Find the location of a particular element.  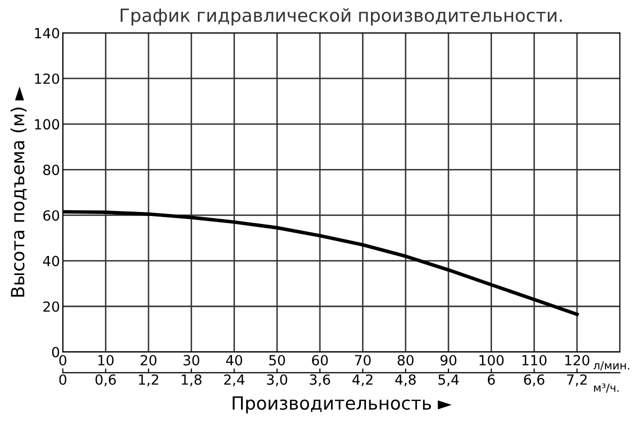

y-tick-label: 60 is located at coordinates (51, 215).